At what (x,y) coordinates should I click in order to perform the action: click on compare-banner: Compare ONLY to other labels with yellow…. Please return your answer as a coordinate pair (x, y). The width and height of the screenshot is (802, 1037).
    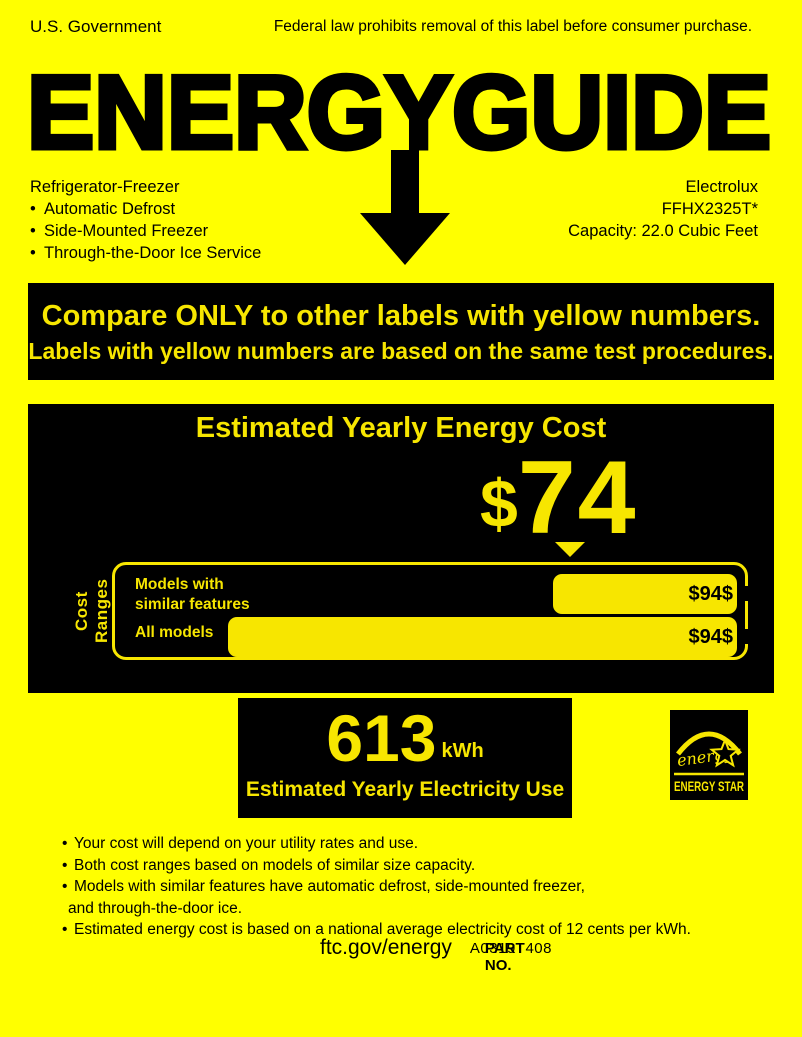
    Looking at the image, I should click on (401, 331).